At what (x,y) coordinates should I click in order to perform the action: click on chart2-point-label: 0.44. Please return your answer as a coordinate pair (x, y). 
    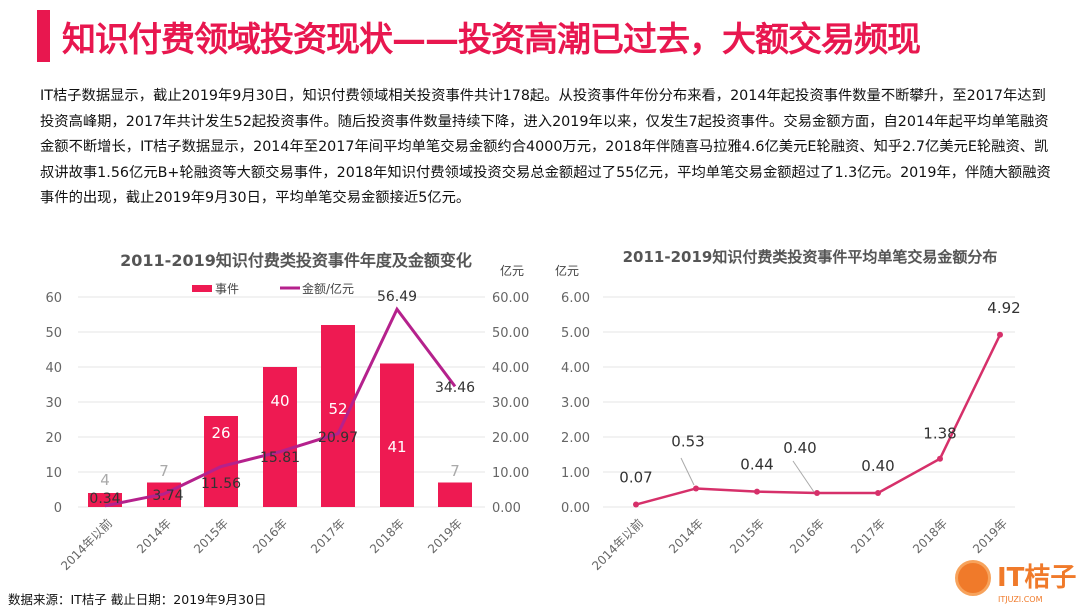
    Looking at the image, I should click on (756, 465).